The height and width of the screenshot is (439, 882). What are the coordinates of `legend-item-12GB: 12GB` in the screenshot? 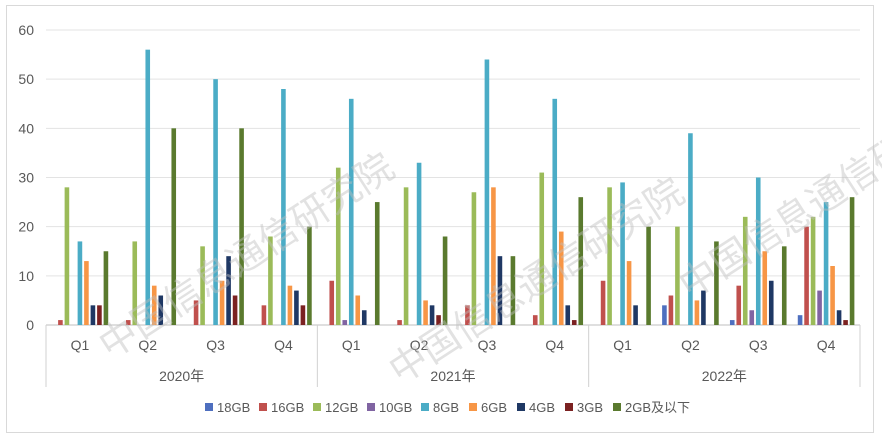 It's located at (335, 407).